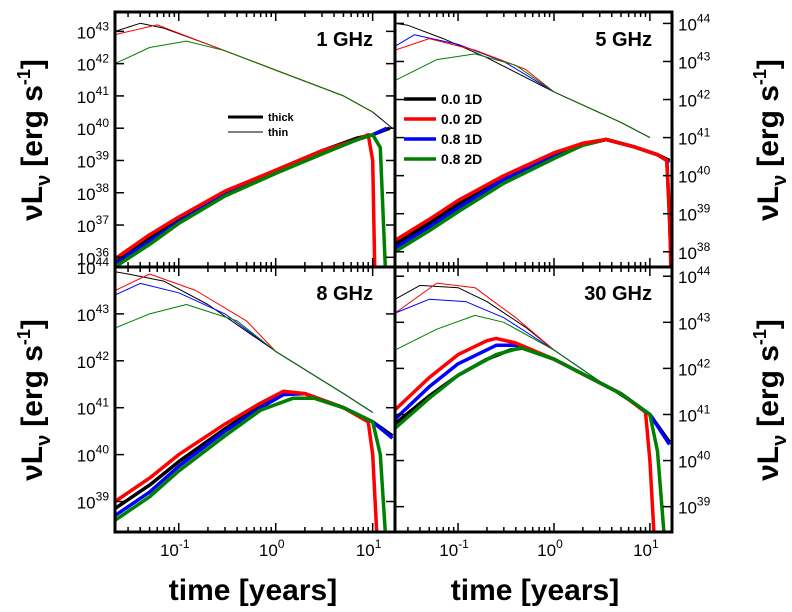  What do you see at coordinates (253, 590) in the screenshot?
I see `x-axis-title-left: time [years]` at bounding box center [253, 590].